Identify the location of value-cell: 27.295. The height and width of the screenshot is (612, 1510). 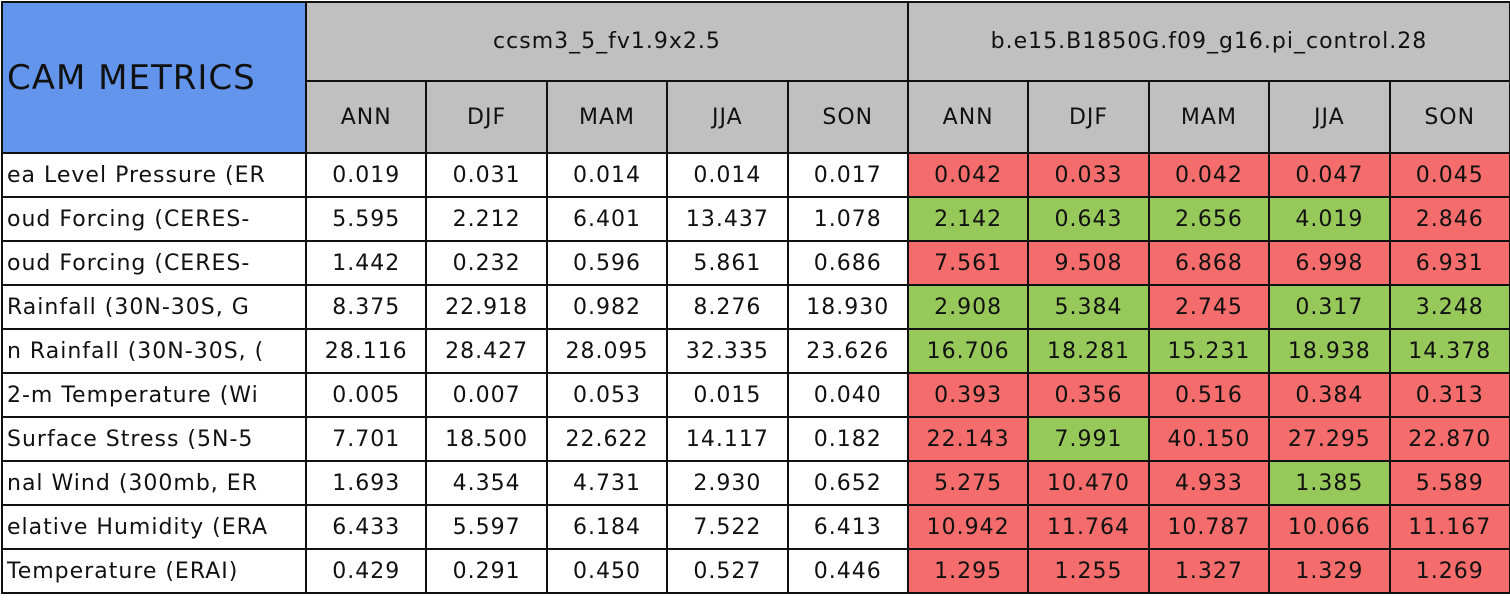
(1329, 439).